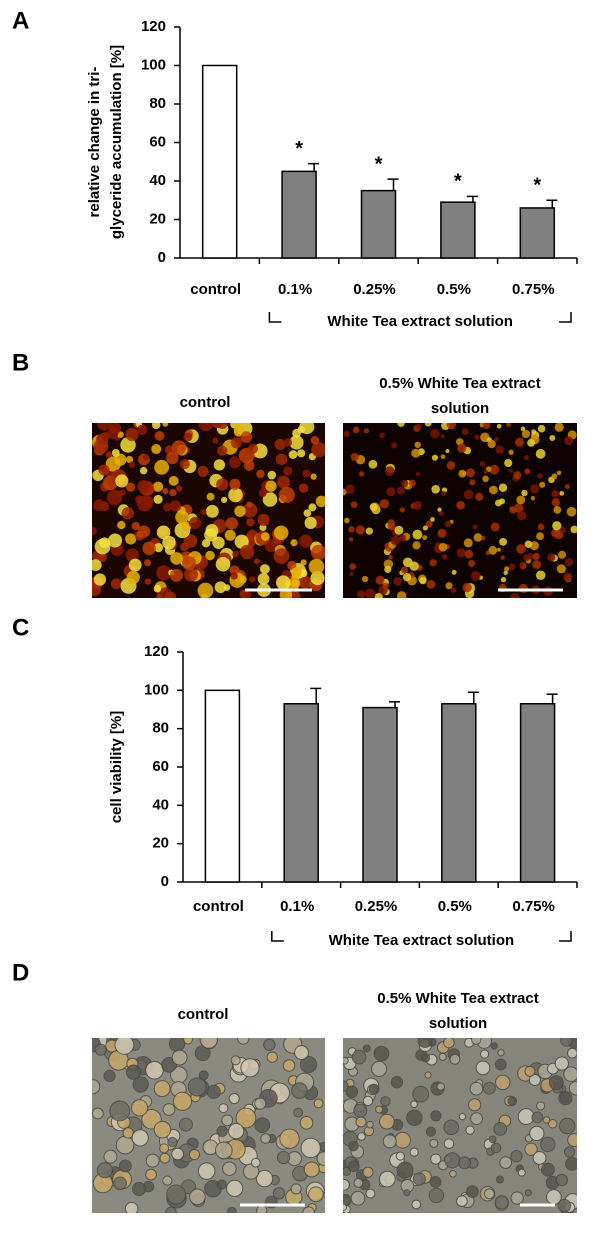 The image size is (600, 1233). Describe the element at coordinates (297, 906) in the screenshot. I see `x-tick-label: 0.1%` at that location.